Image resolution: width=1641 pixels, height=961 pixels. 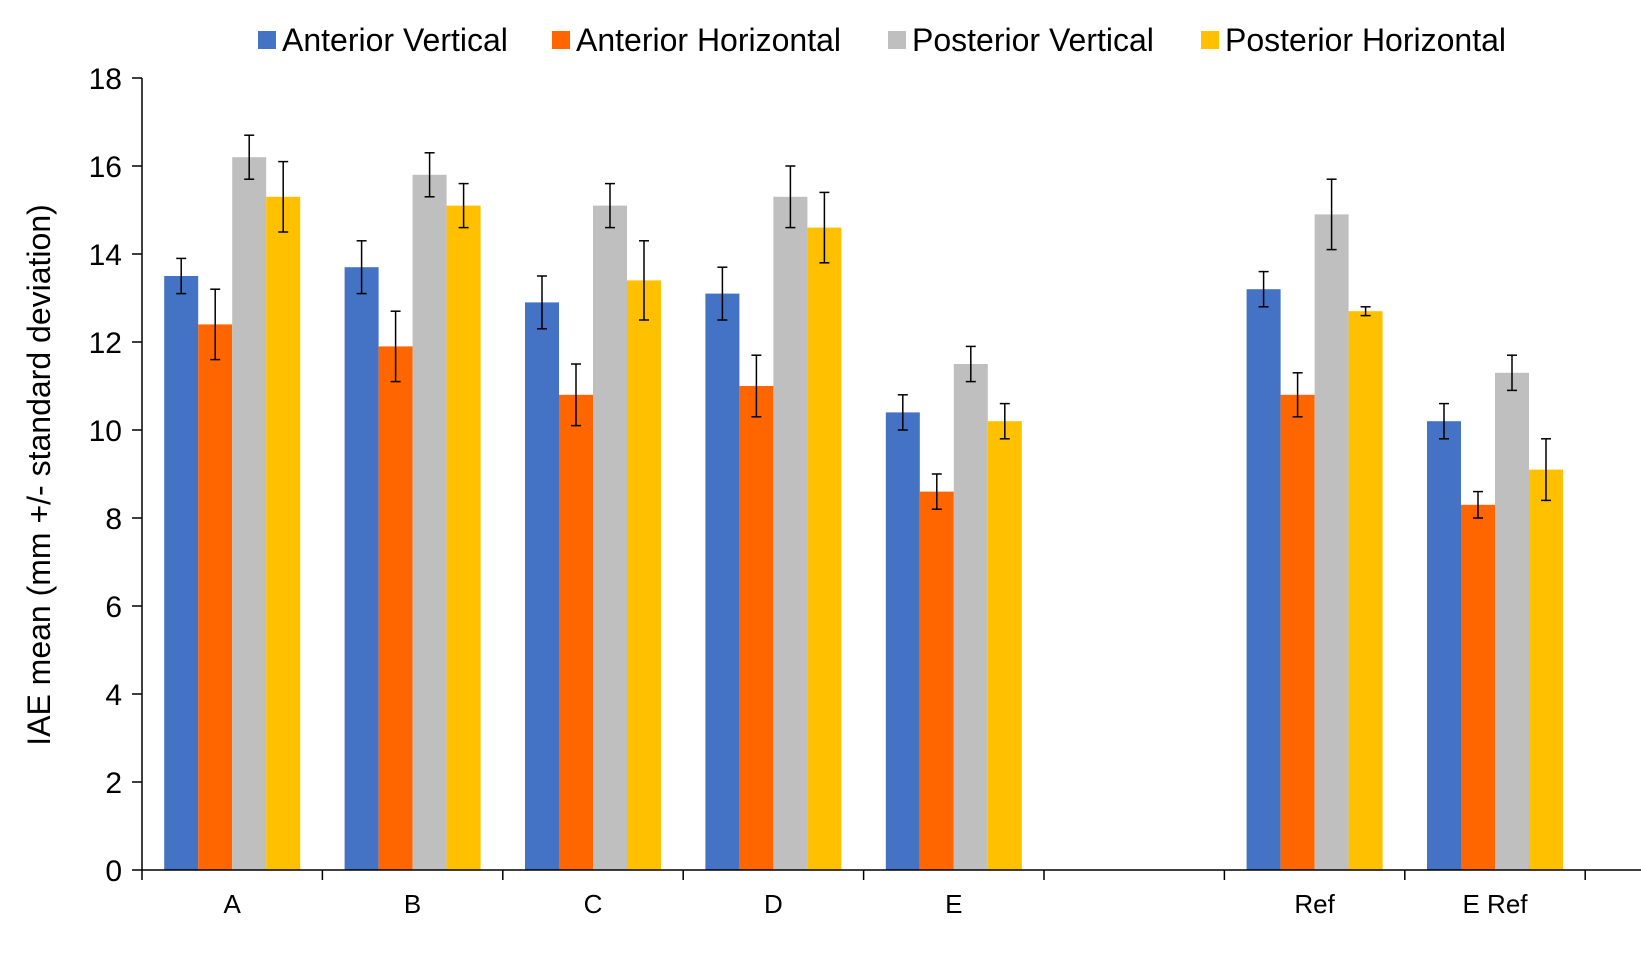 I want to click on legend-label: Posterior Vertical, so click(x=1033, y=40).